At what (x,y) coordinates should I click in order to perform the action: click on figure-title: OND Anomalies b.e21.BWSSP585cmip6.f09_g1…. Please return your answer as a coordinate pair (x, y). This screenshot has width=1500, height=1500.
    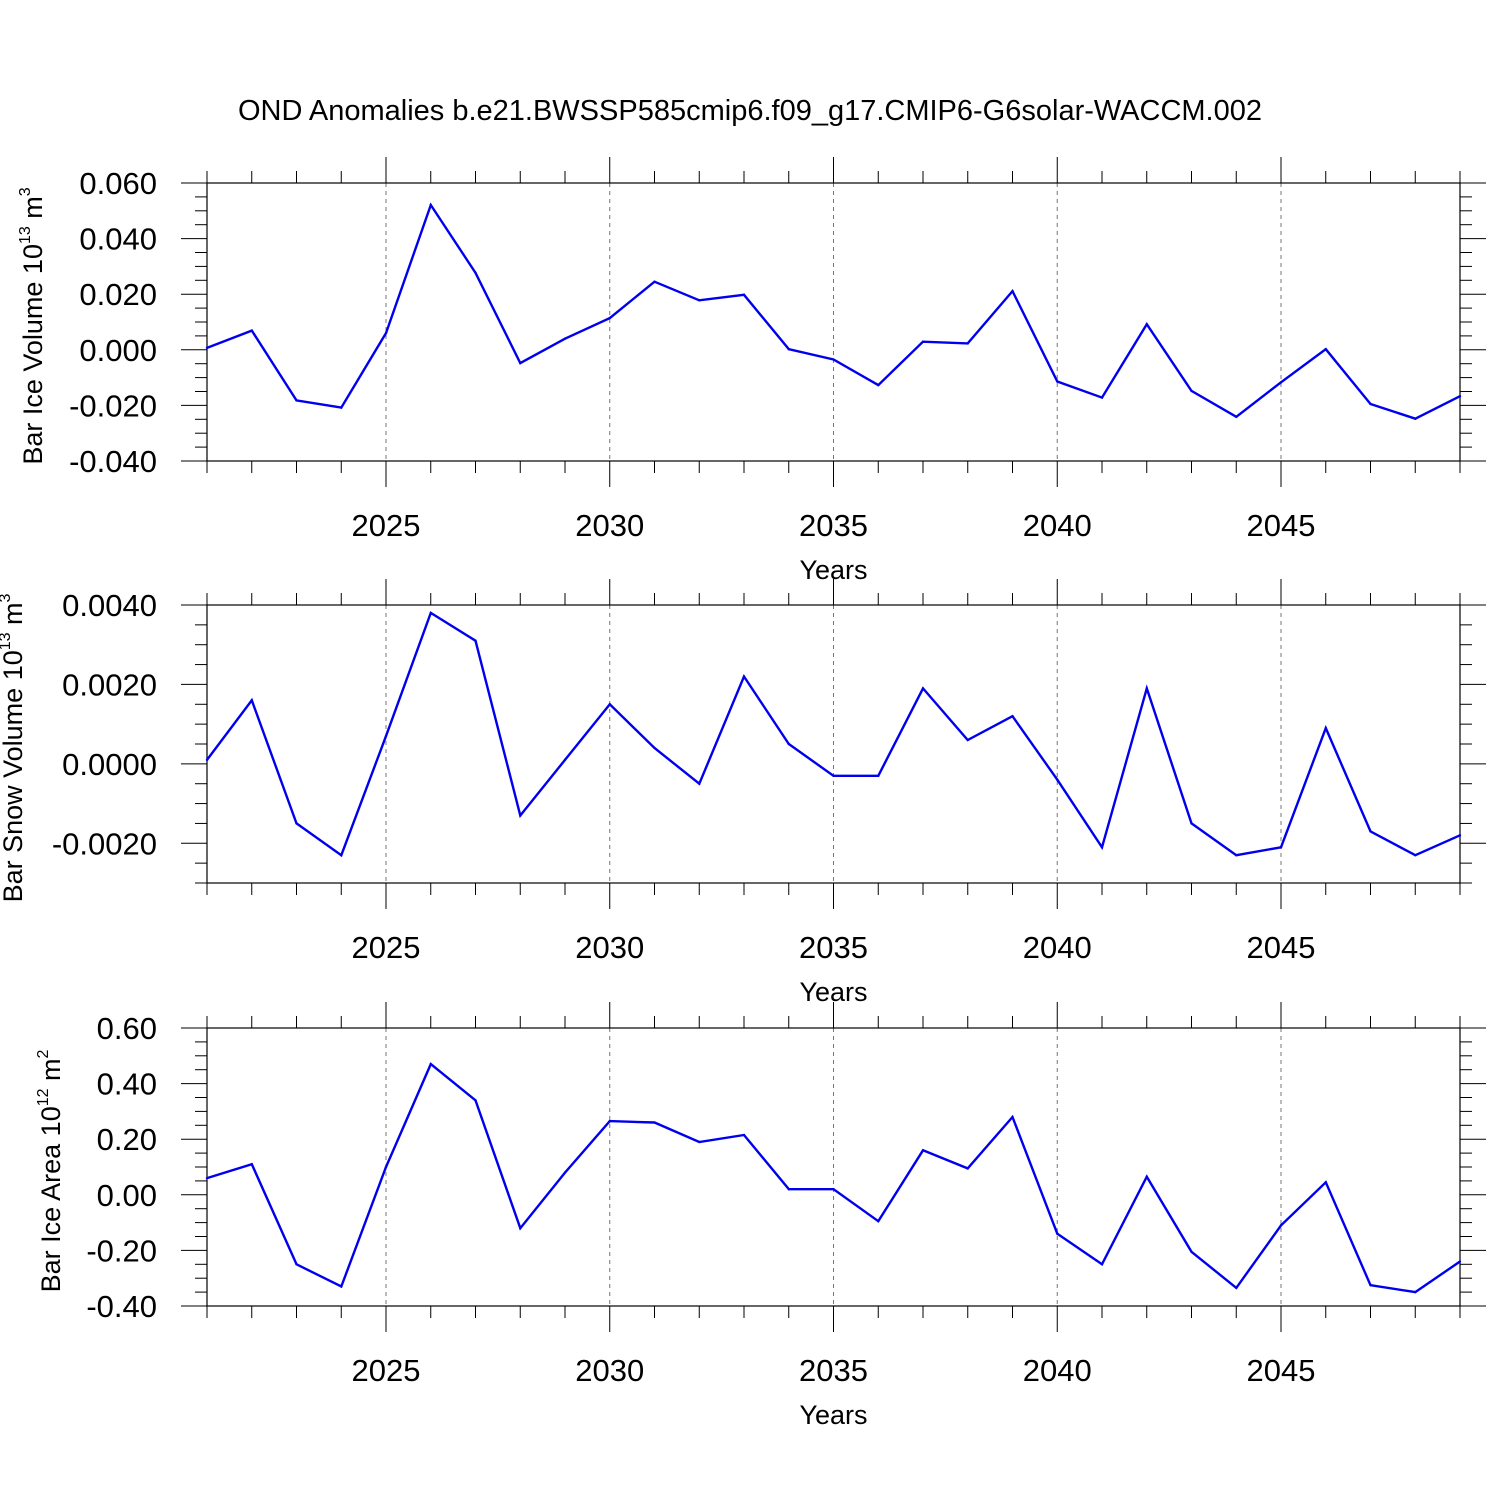
    Looking at the image, I should click on (750, 111).